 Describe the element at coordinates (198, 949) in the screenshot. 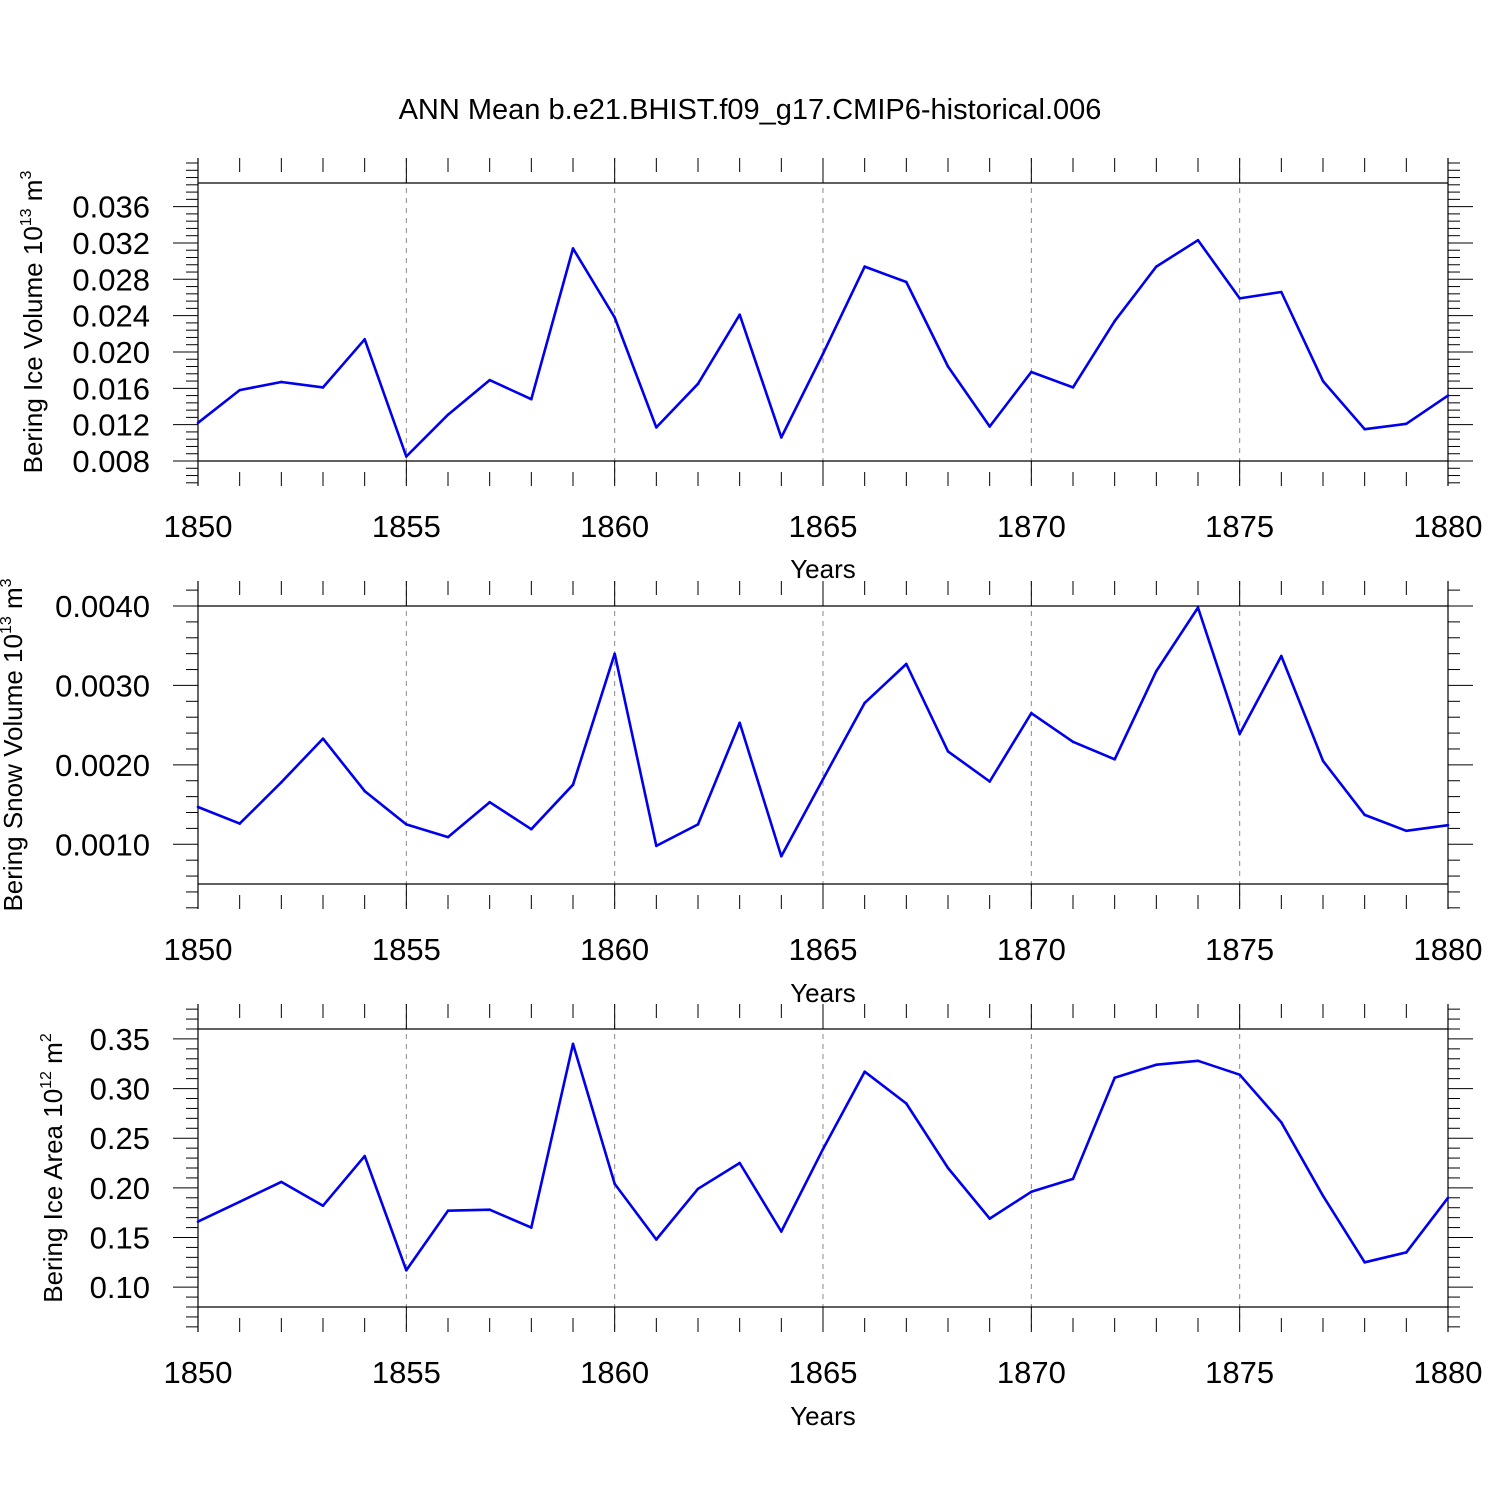

I see `snow-volume-x-tick-label: 1850` at that location.